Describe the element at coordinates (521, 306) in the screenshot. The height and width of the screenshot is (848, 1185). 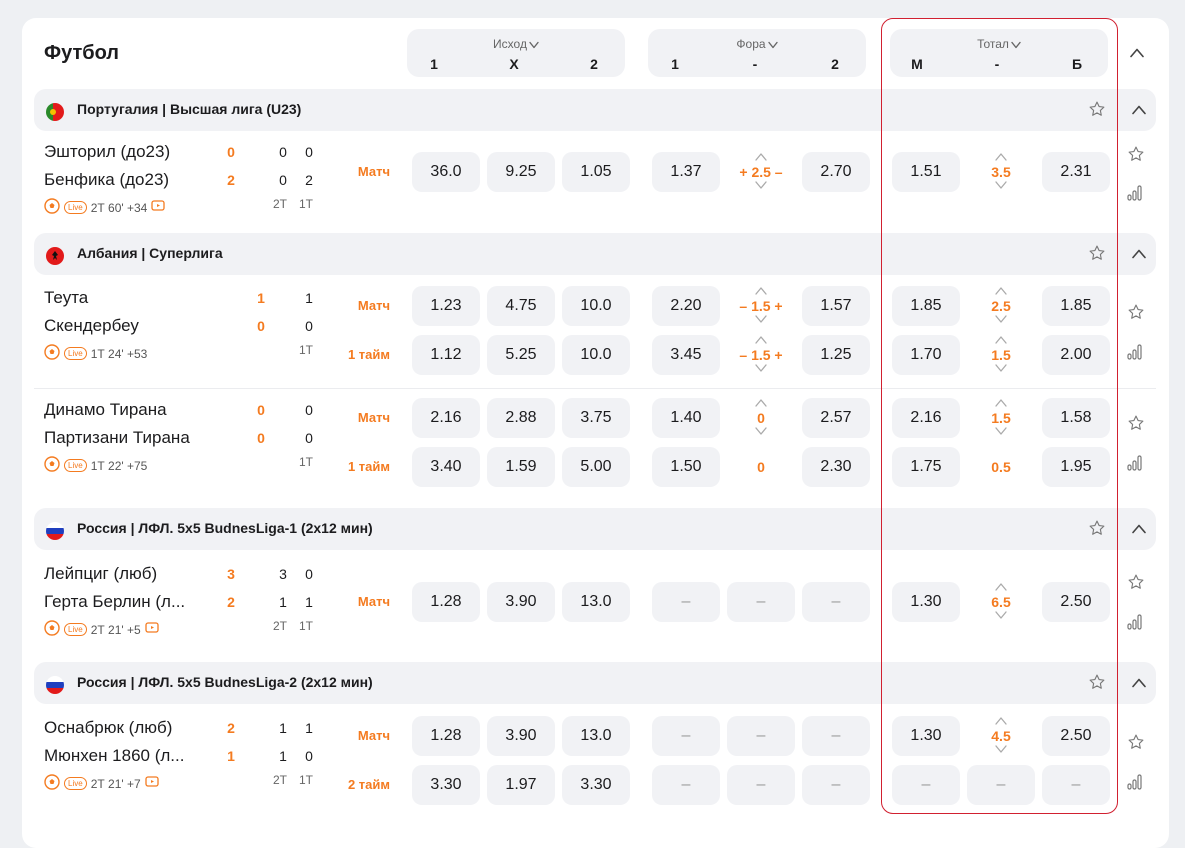
I see `odds-button: 4.75` at that location.